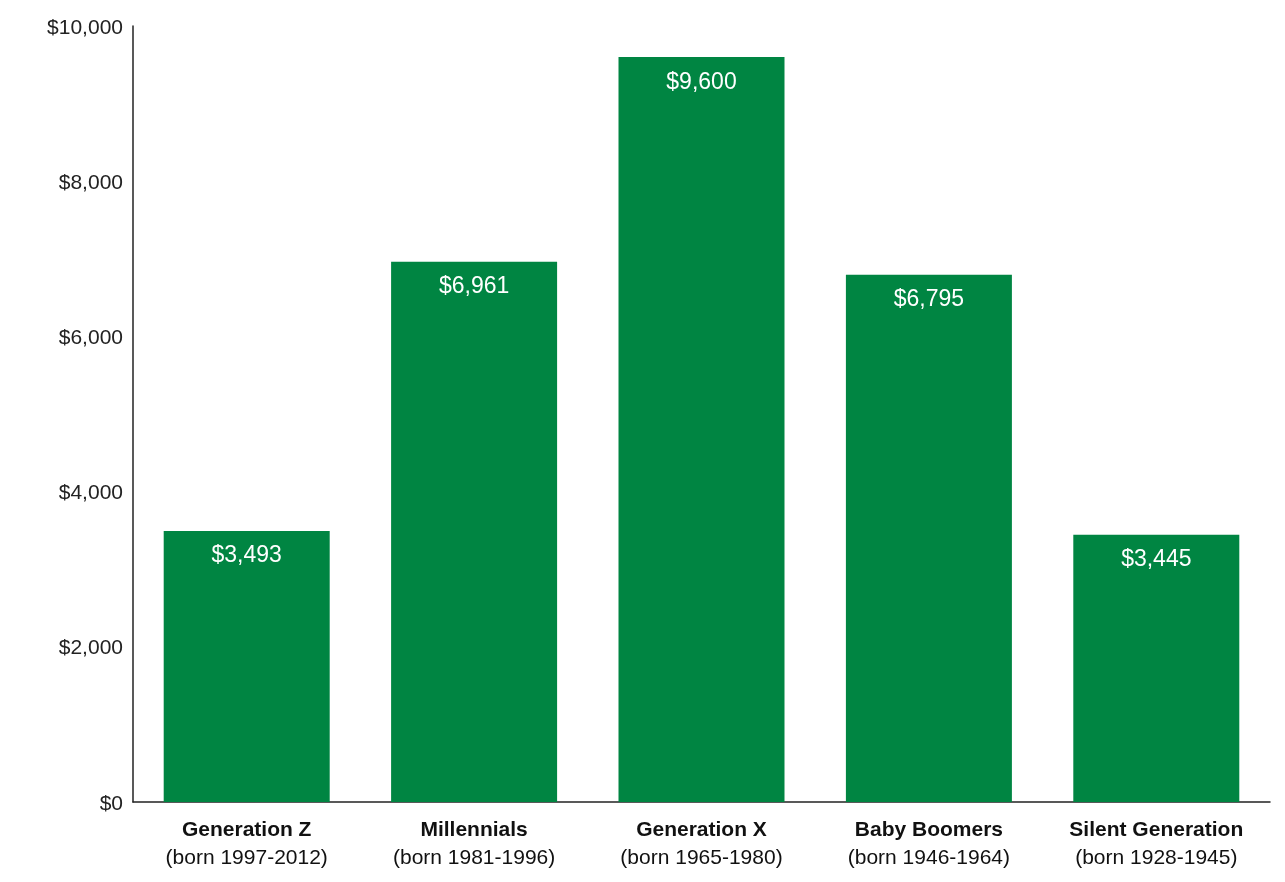  Describe the element at coordinates (90, 336) in the screenshot. I see `y-tick-label: $6,000` at that location.